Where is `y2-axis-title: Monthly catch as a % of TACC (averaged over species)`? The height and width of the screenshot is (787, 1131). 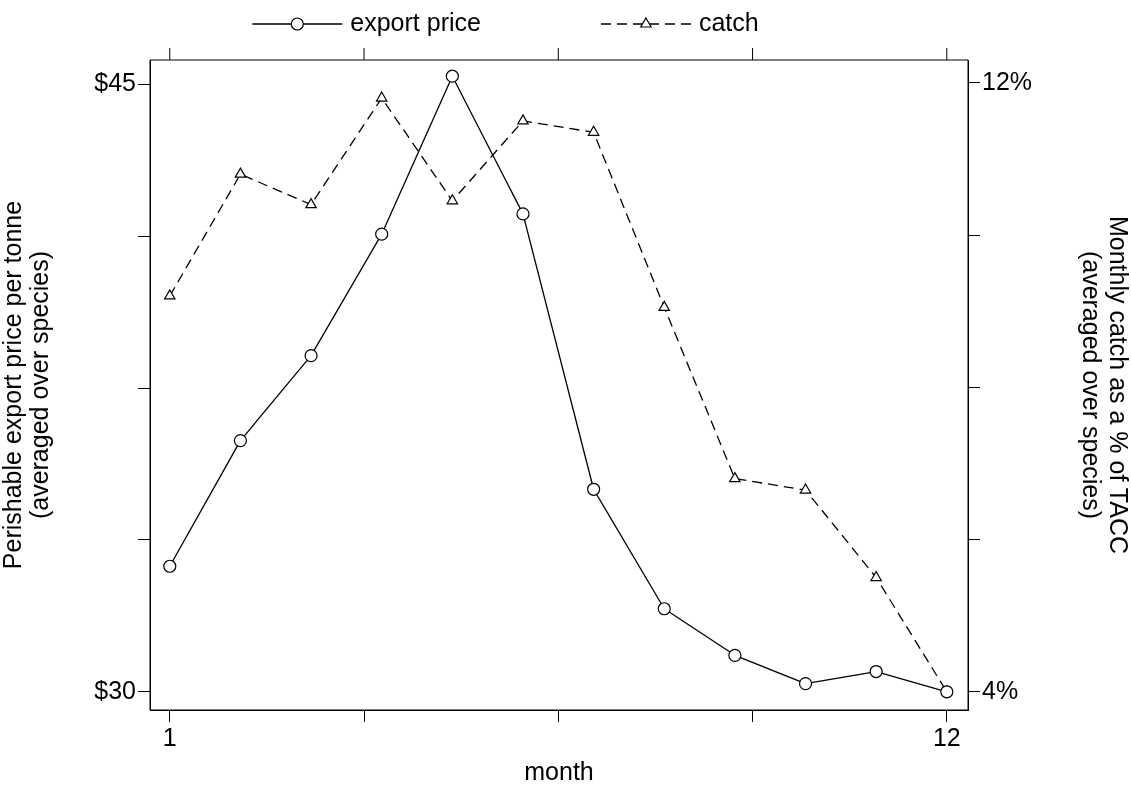 y2-axis-title: Monthly catch as a % of TACC (averaged over species) is located at coordinates (1104, 385).